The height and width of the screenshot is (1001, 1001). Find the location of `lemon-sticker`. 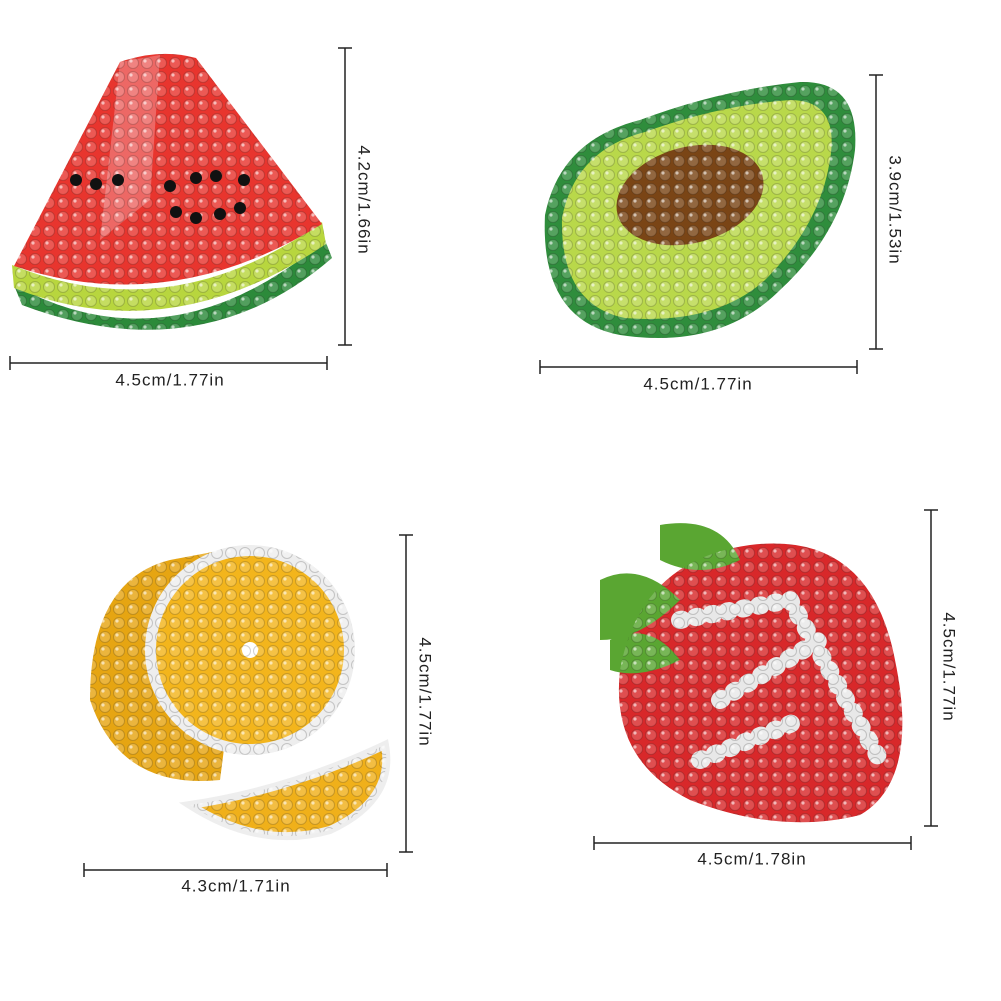

lemon-sticker is located at coordinates (240, 693).